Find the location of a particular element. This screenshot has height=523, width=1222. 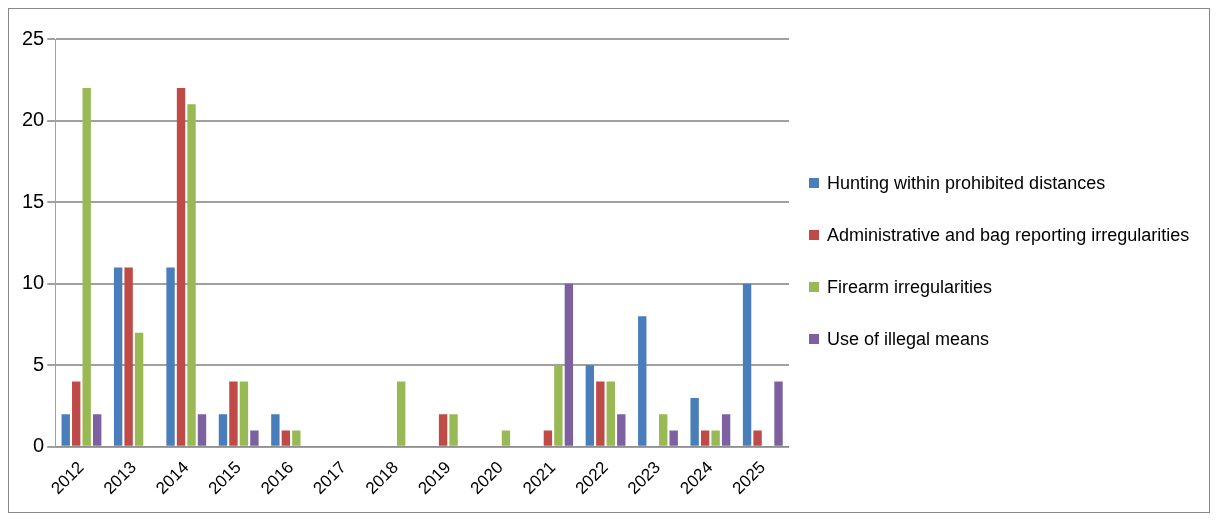

y-tick-label: 10 is located at coordinates (33, 282).